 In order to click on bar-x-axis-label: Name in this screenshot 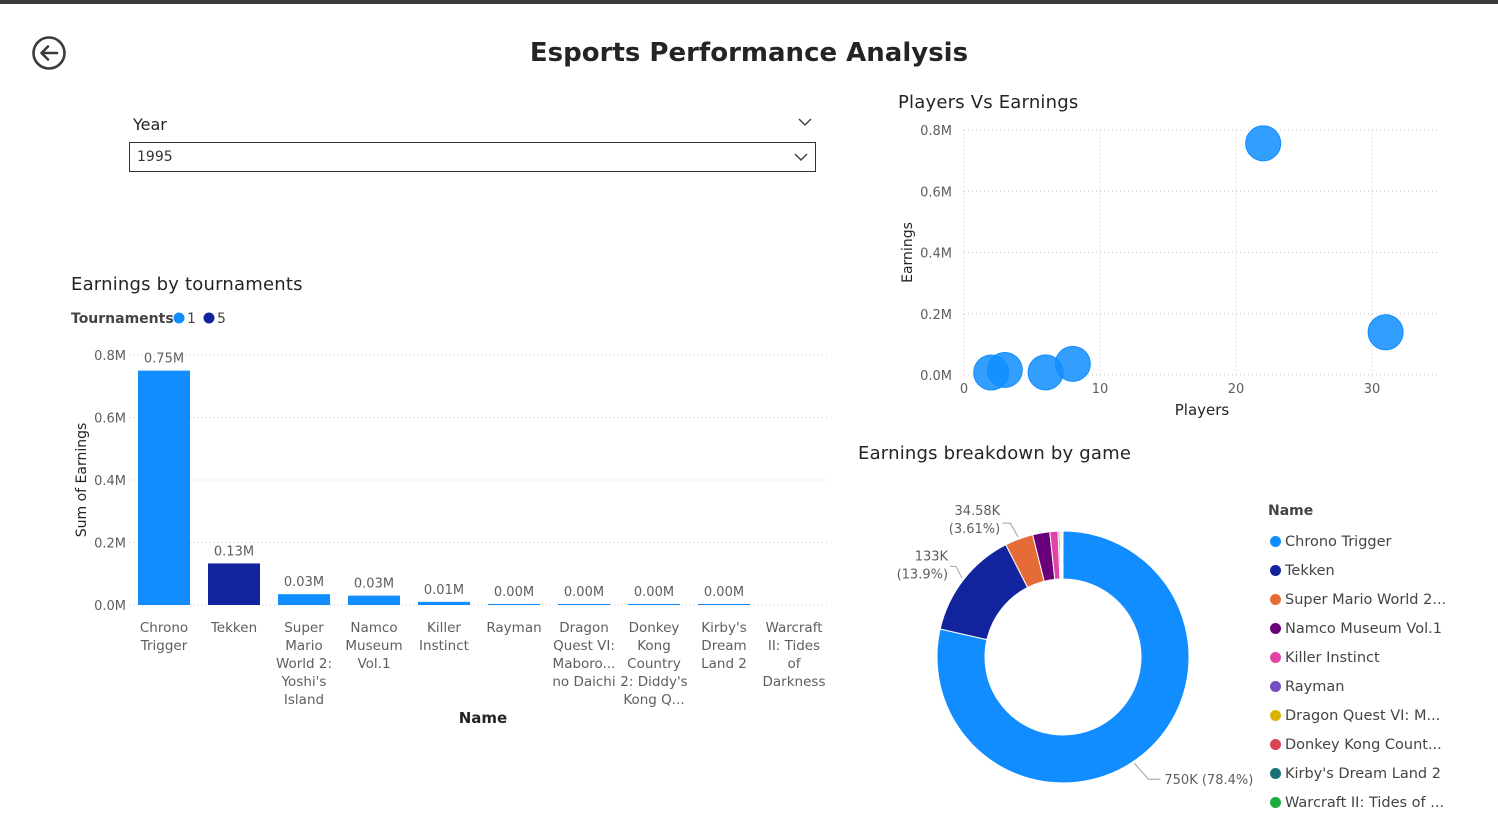, I will do `click(483, 718)`.